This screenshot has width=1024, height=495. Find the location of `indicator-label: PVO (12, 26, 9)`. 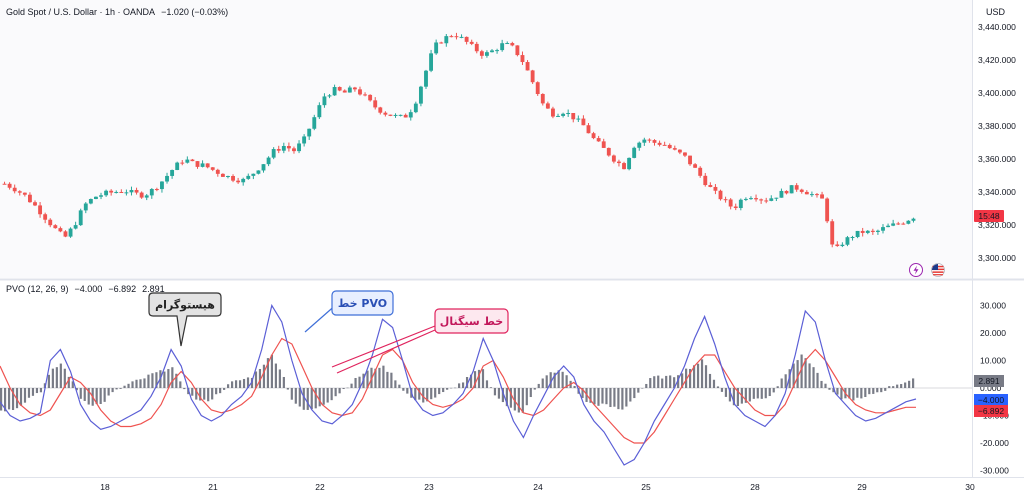

indicator-label: PVO (12, 26, 9) is located at coordinates (37, 289).